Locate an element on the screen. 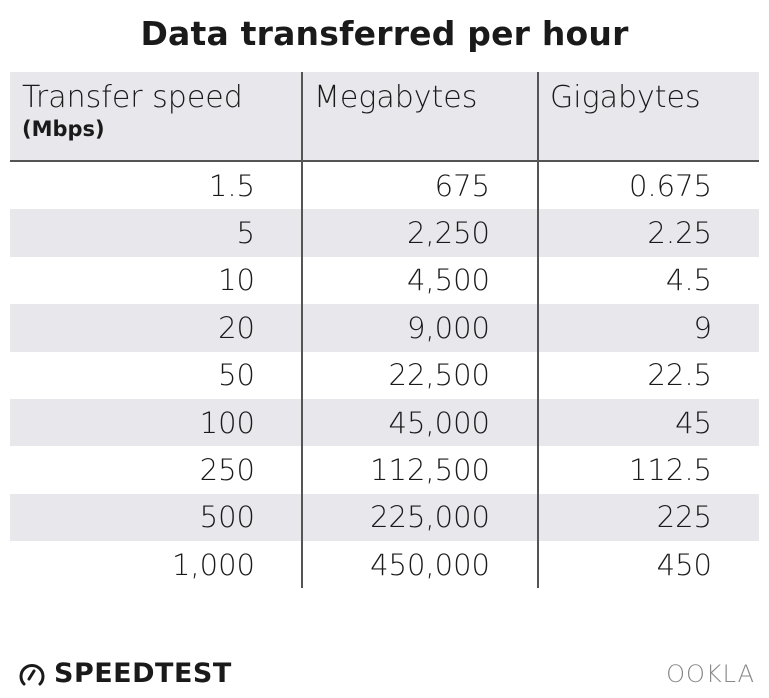 This screenshot has height=698, width=769. column-label: Transfer speed is located at coordinates (132, 97).